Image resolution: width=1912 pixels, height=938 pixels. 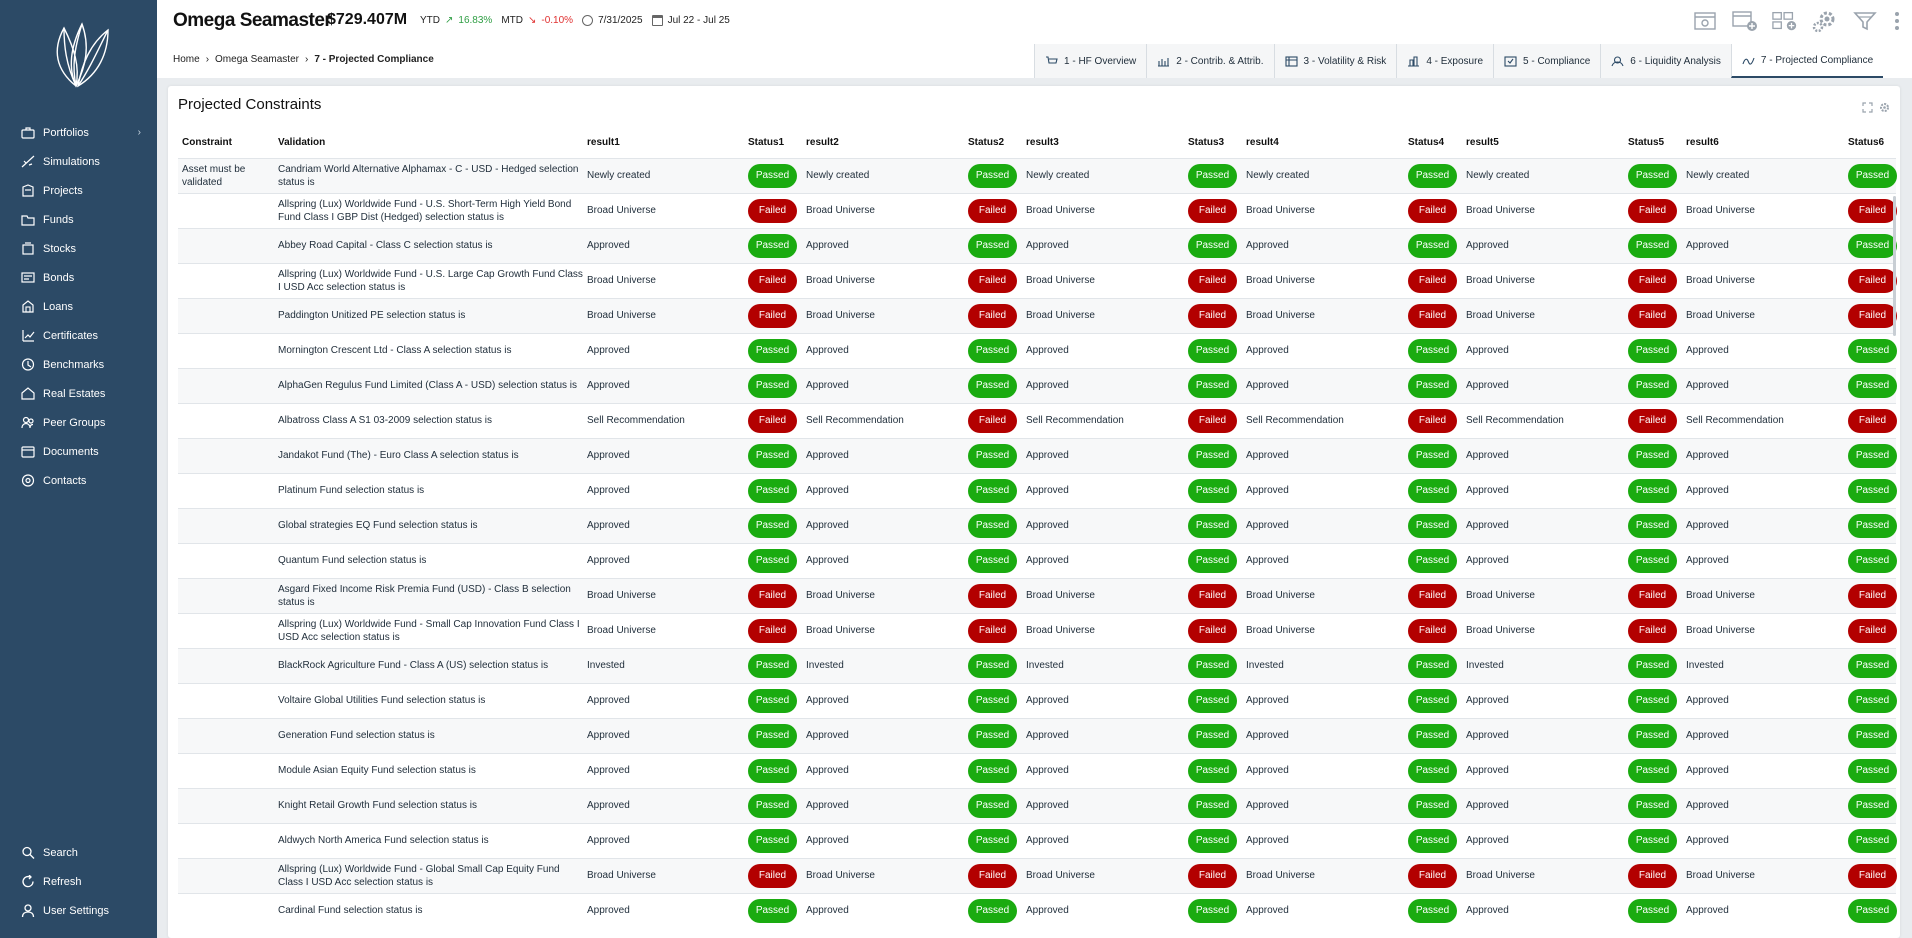 What do you see at coordinates (1547, 61) in the screenshot?
I see `tab-5-compliance: 5 - Compliance` at bounding box center [1547, 61].